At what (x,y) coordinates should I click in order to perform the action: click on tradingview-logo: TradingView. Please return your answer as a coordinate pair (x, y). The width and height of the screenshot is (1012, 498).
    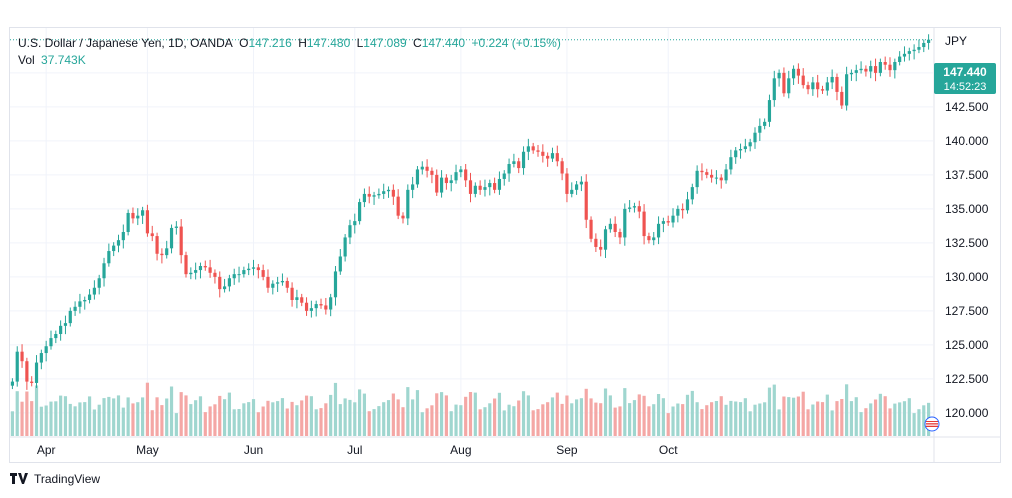
    Looking at the image, I should click on (55, 479).